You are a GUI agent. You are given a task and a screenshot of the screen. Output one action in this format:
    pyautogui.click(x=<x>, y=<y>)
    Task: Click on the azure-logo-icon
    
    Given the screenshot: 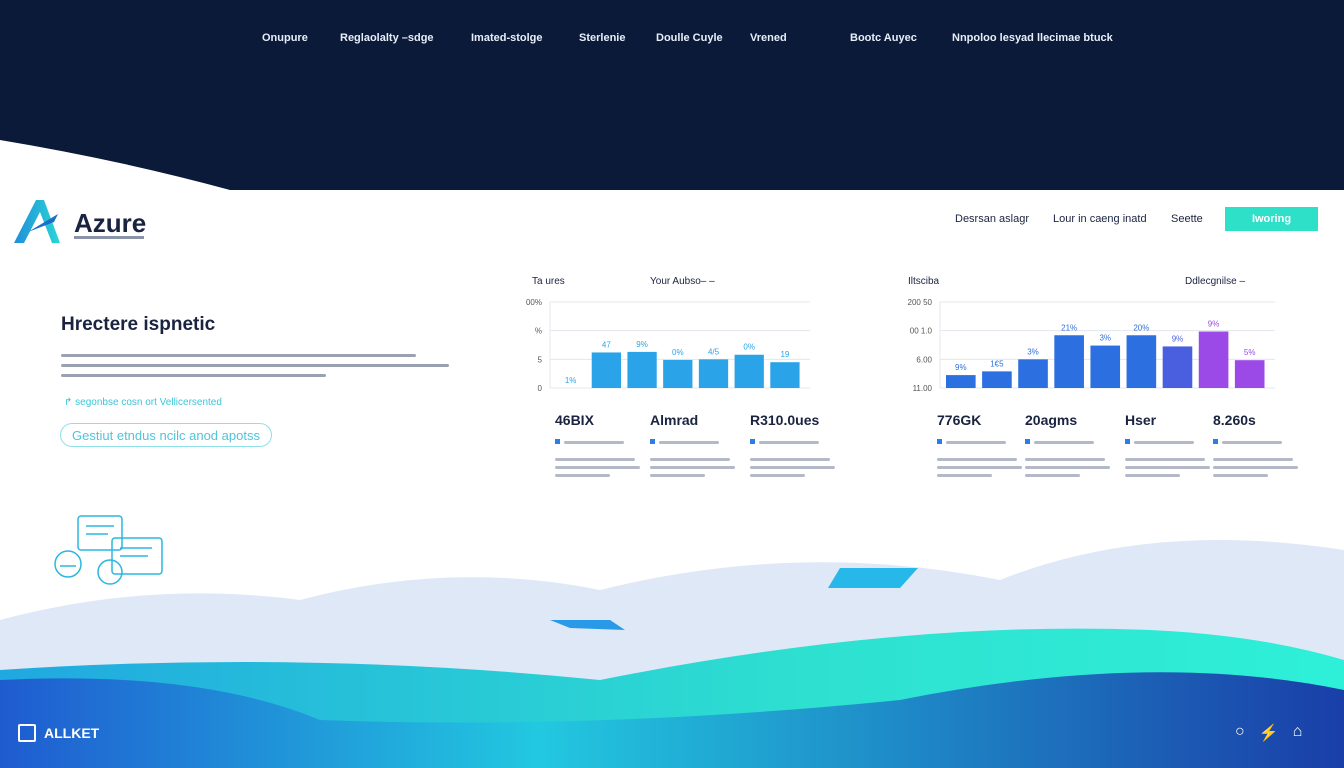 What is the action you would take?
    pyautogui.click(x=37, y=221)
    